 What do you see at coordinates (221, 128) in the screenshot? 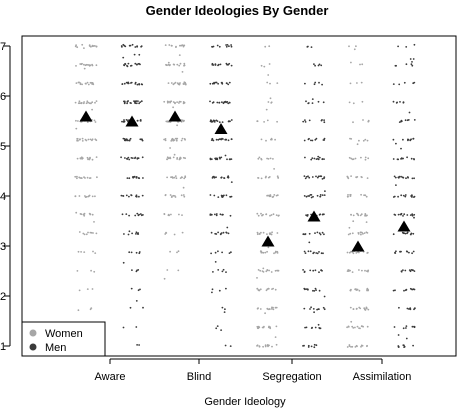
I see `mean-marker-men` at bounding box center [221, 128].